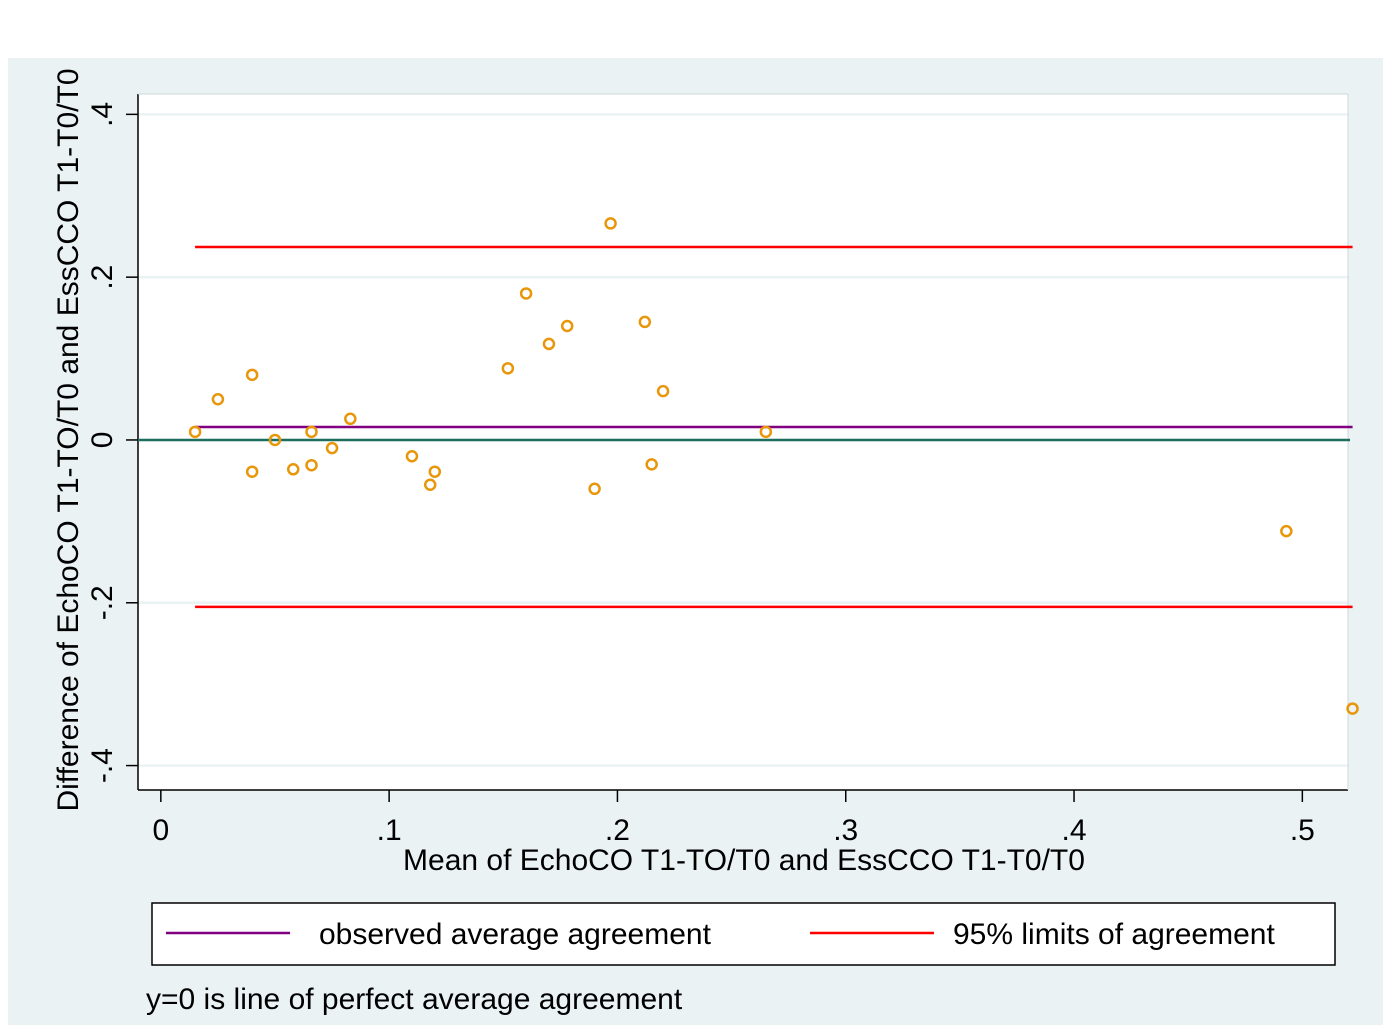  Describe the element at coordinates (414, 999) in the screenshot. I see `chart-note: y=0 is line of perfect average agreement` at that location.